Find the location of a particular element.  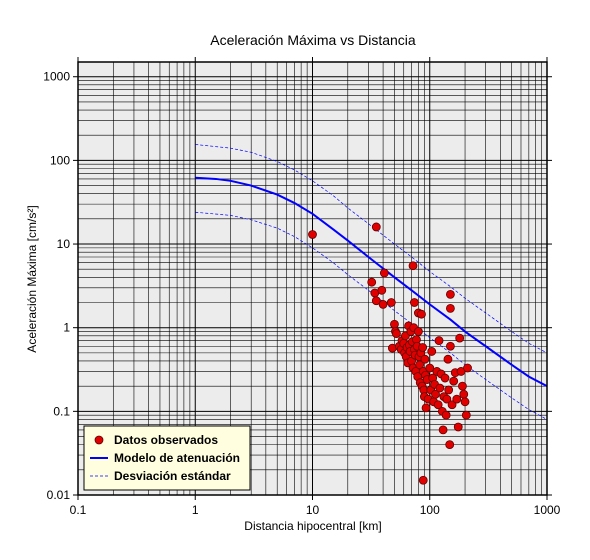

y-tick-label: 1000 is located at coordinates (56, 77).